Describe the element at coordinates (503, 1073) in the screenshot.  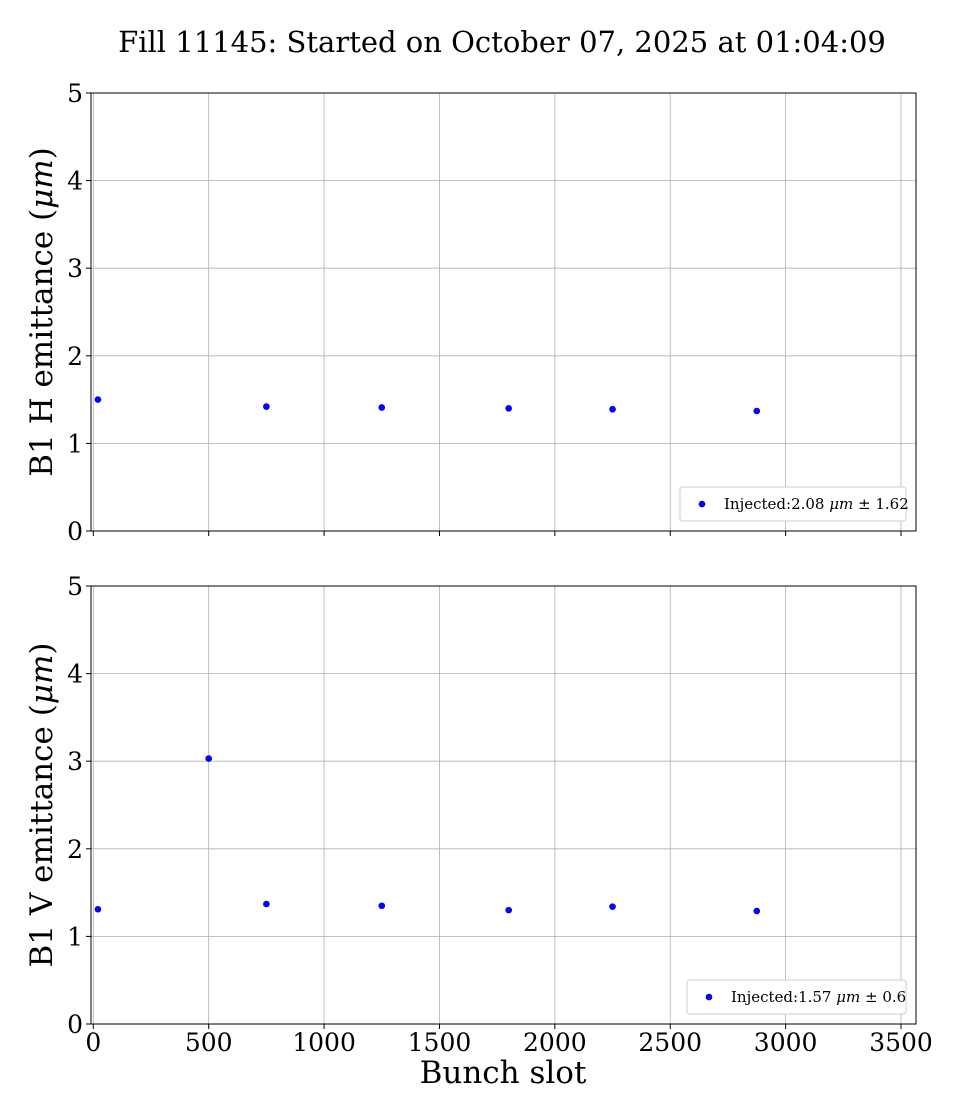
I see `x-axis-label: Bunch slot` at that location.